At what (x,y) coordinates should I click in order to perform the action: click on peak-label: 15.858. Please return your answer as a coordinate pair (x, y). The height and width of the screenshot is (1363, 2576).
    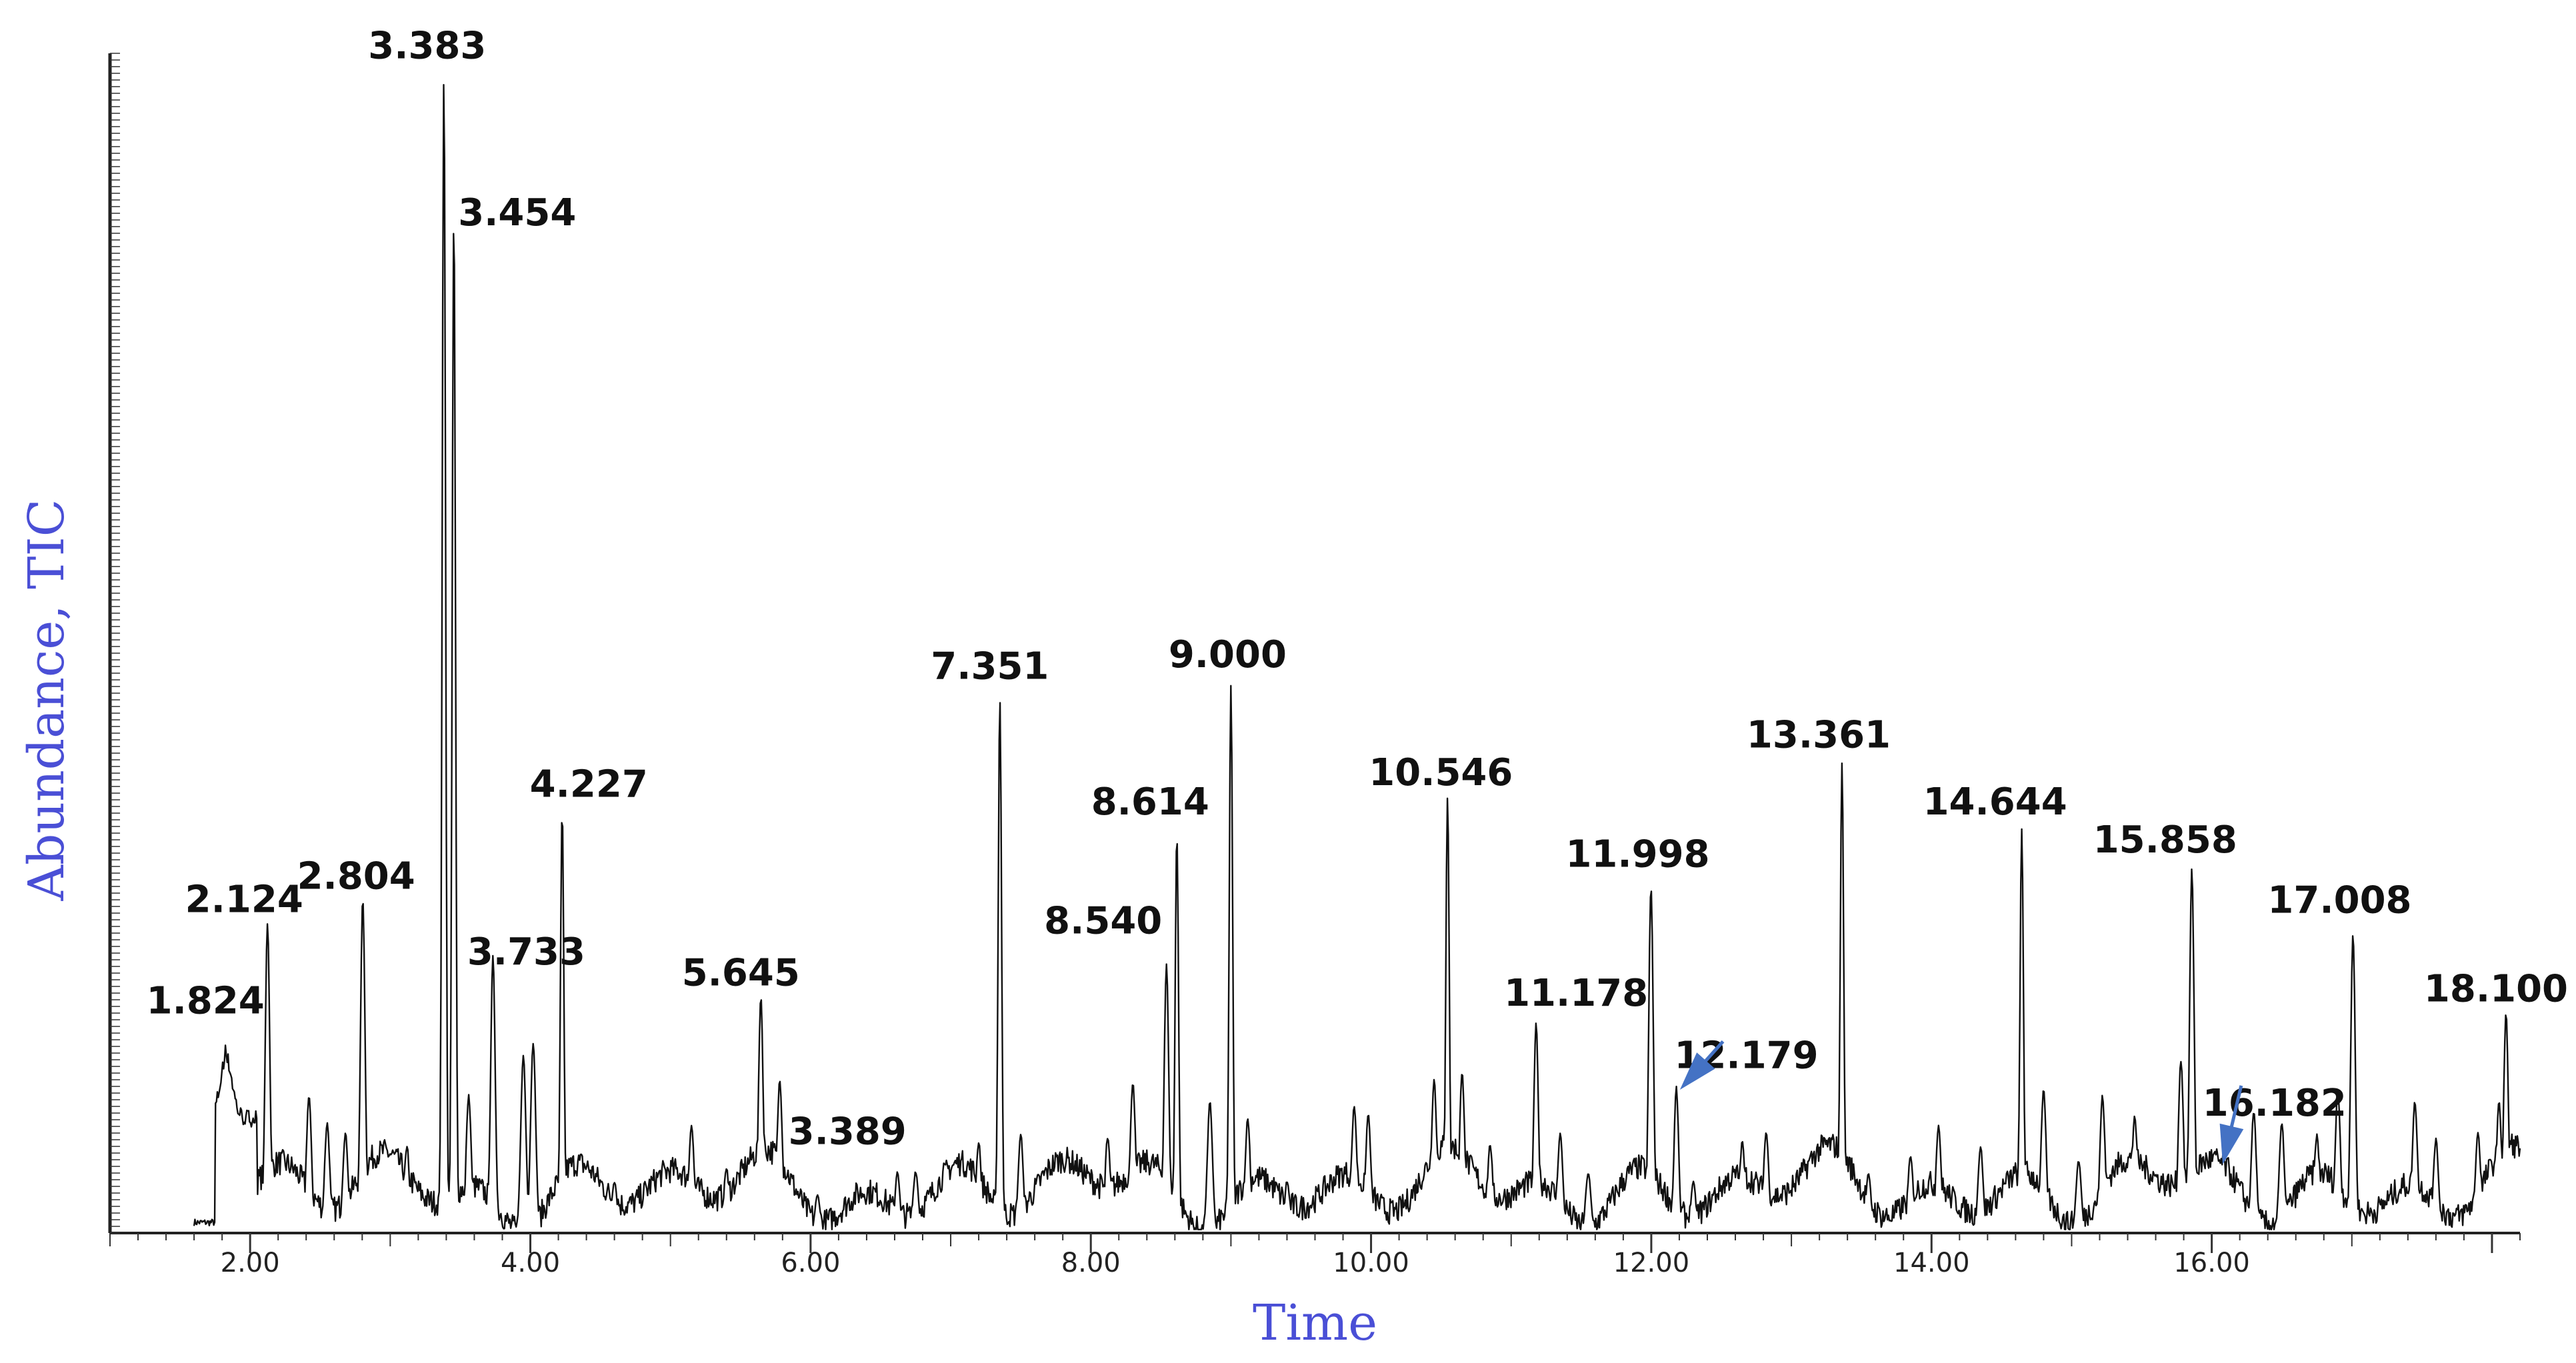
    Looking at the image, I should click on (2165, 840).